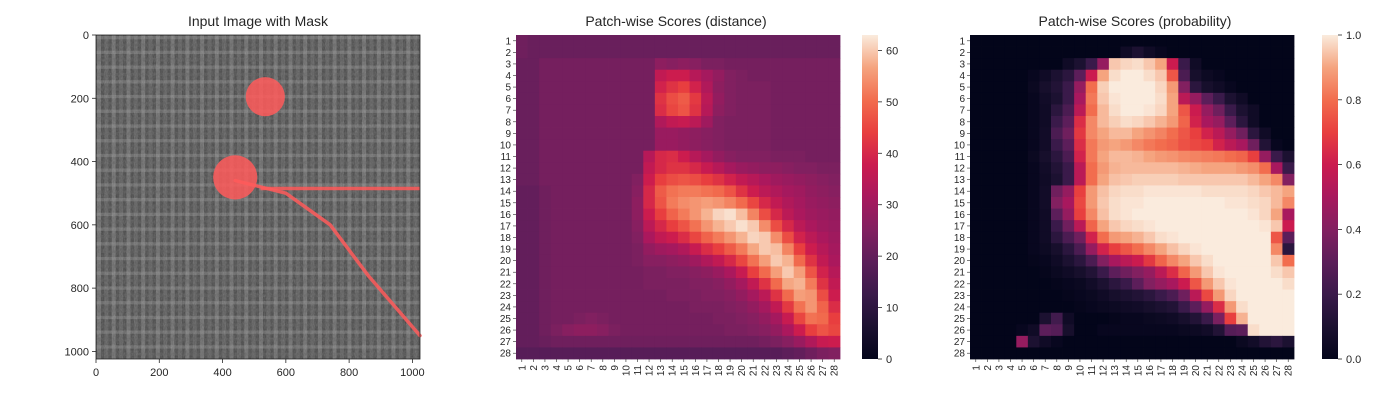  Describe the element at coordinates (960, 342) in the screenshot. I see `heatmap-y-tick-label: 27` at that location.